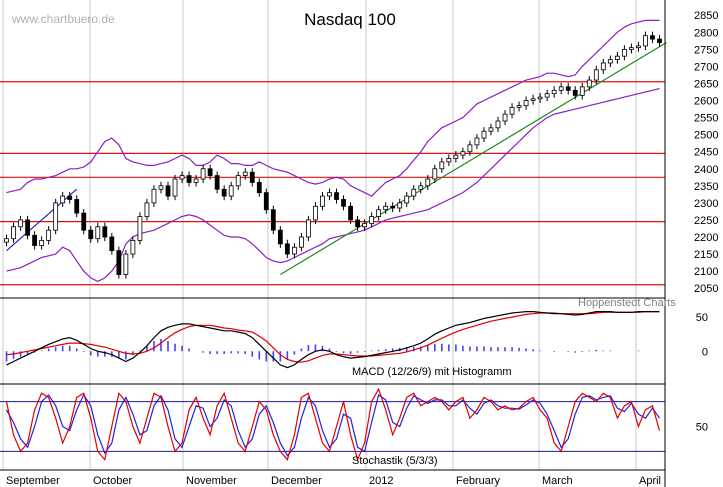 The height and width of the screenshot is (487, 723). Describe the element at coordinates (706, 204) in the screenshot. I see `price-tick-label: 2300` at that location.